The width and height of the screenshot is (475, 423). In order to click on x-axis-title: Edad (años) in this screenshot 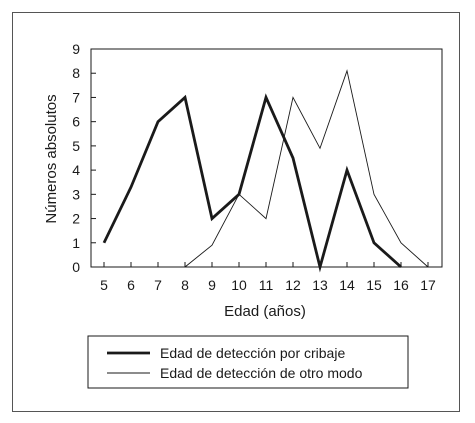, I will do `click(265, 311)`.